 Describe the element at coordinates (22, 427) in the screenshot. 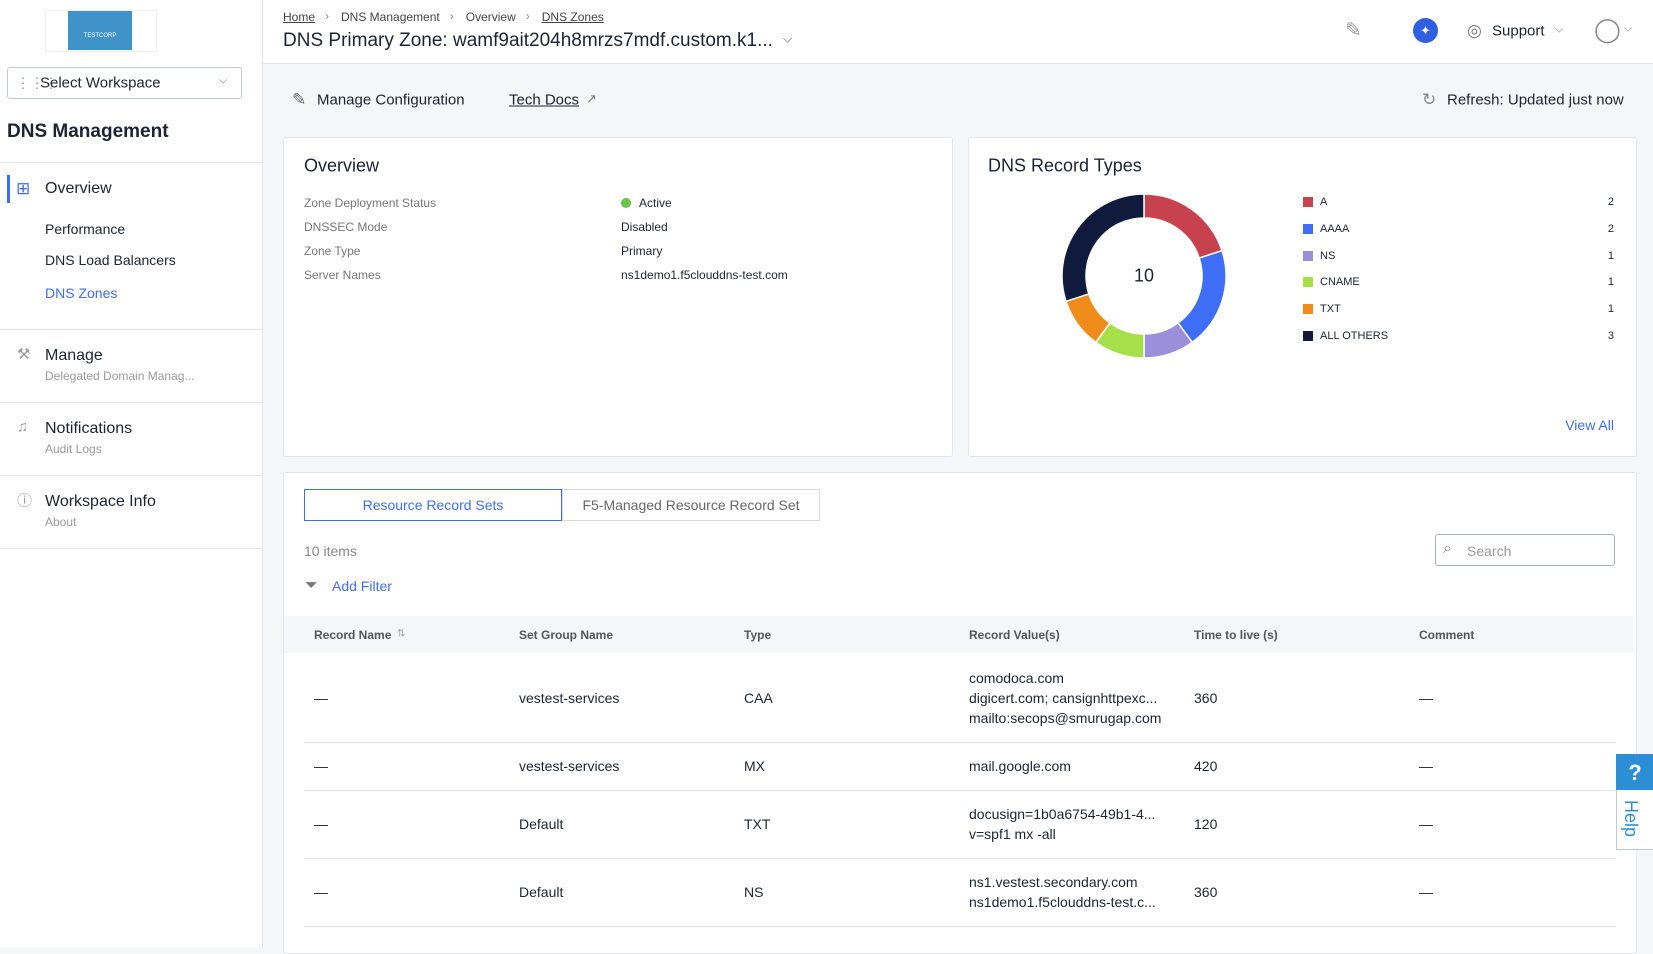

I see `nav-icon: ♫` at that location.